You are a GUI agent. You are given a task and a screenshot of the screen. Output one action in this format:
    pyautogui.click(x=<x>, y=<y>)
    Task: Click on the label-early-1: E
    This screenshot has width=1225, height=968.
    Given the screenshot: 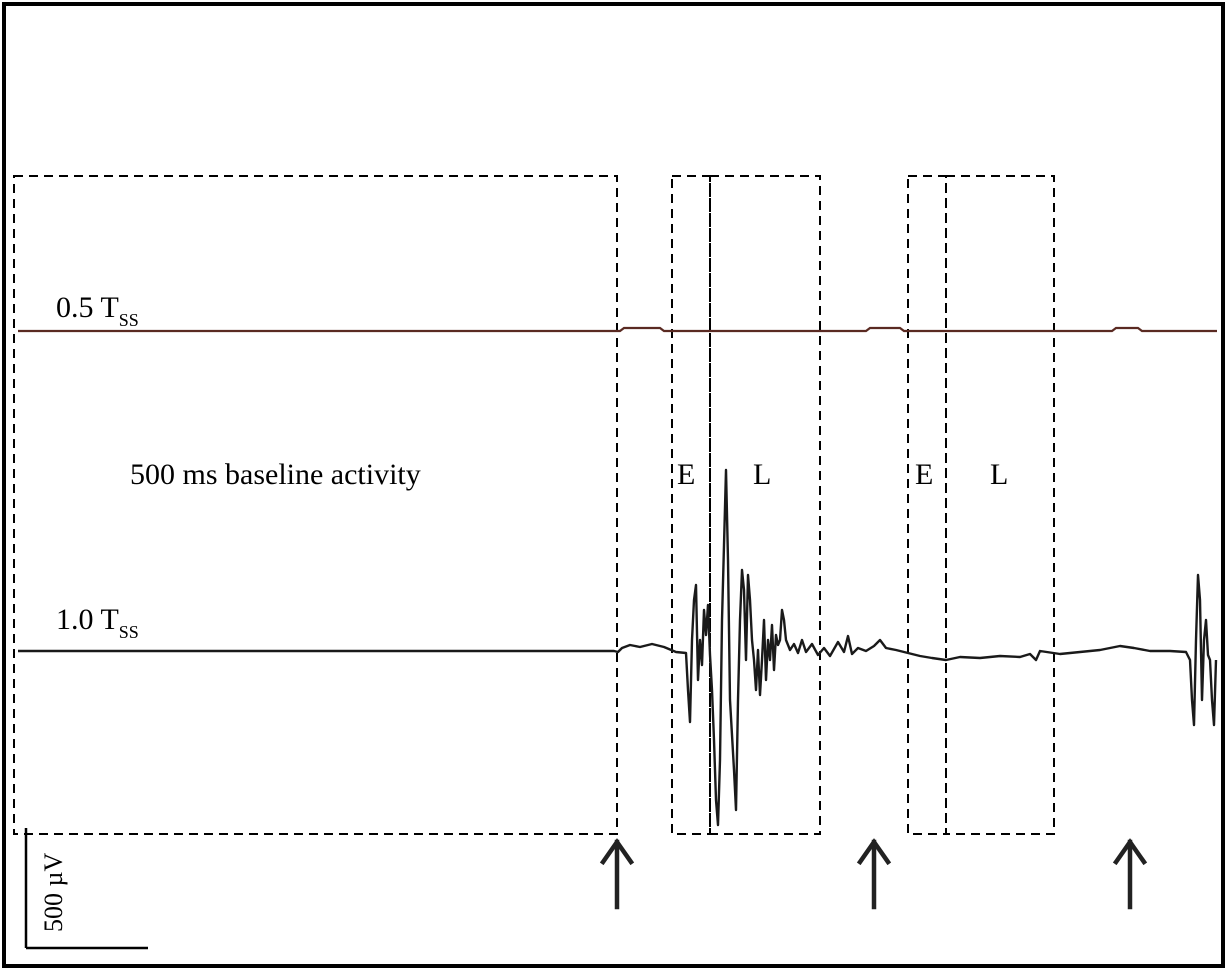 What is the action you would take?
    pyautogui.click(x=686, y=474)
    